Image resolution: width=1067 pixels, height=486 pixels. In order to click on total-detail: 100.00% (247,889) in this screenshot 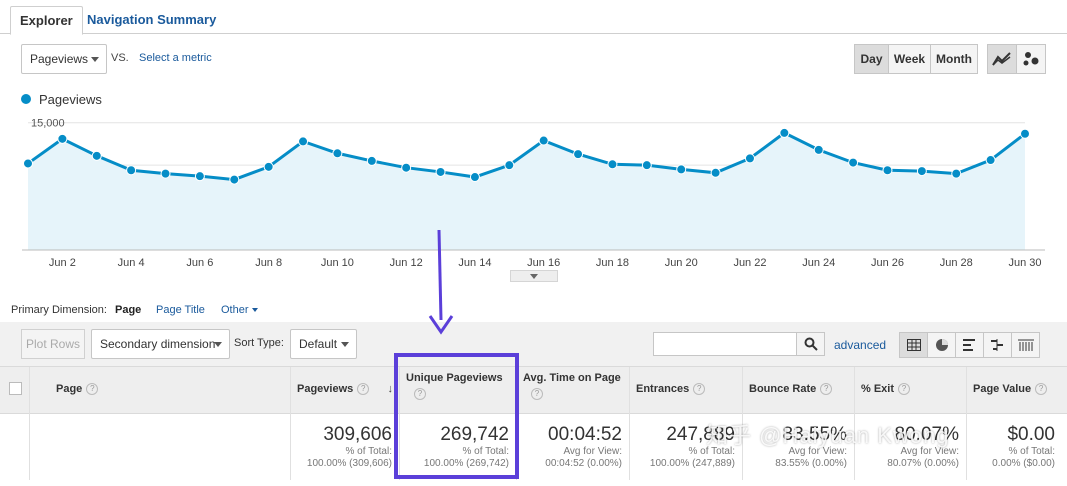, I will do `click(692, 463)`.